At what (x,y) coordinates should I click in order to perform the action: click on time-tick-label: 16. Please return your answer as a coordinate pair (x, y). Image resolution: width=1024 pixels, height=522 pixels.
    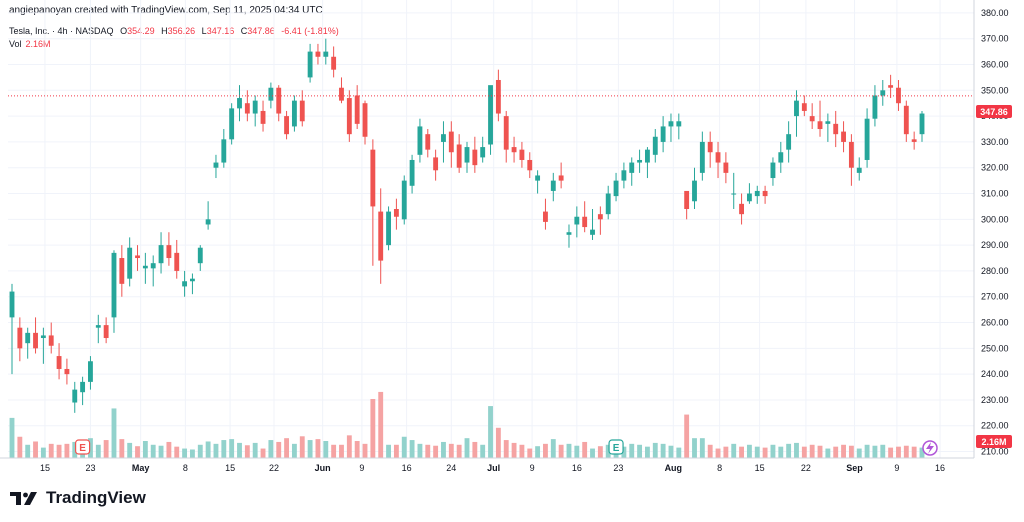
    Looking at the image, I should click on (577, 468).